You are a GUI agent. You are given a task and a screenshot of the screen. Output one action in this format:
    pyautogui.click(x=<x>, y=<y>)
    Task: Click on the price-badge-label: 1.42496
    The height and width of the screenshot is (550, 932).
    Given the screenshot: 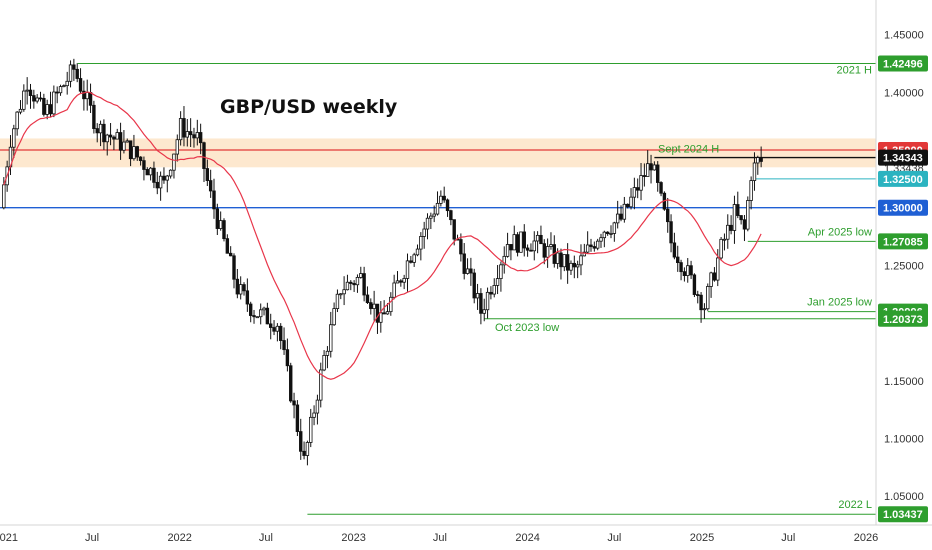 What is the action you would take?
    pyautogui.click(x=903, y=65)
    